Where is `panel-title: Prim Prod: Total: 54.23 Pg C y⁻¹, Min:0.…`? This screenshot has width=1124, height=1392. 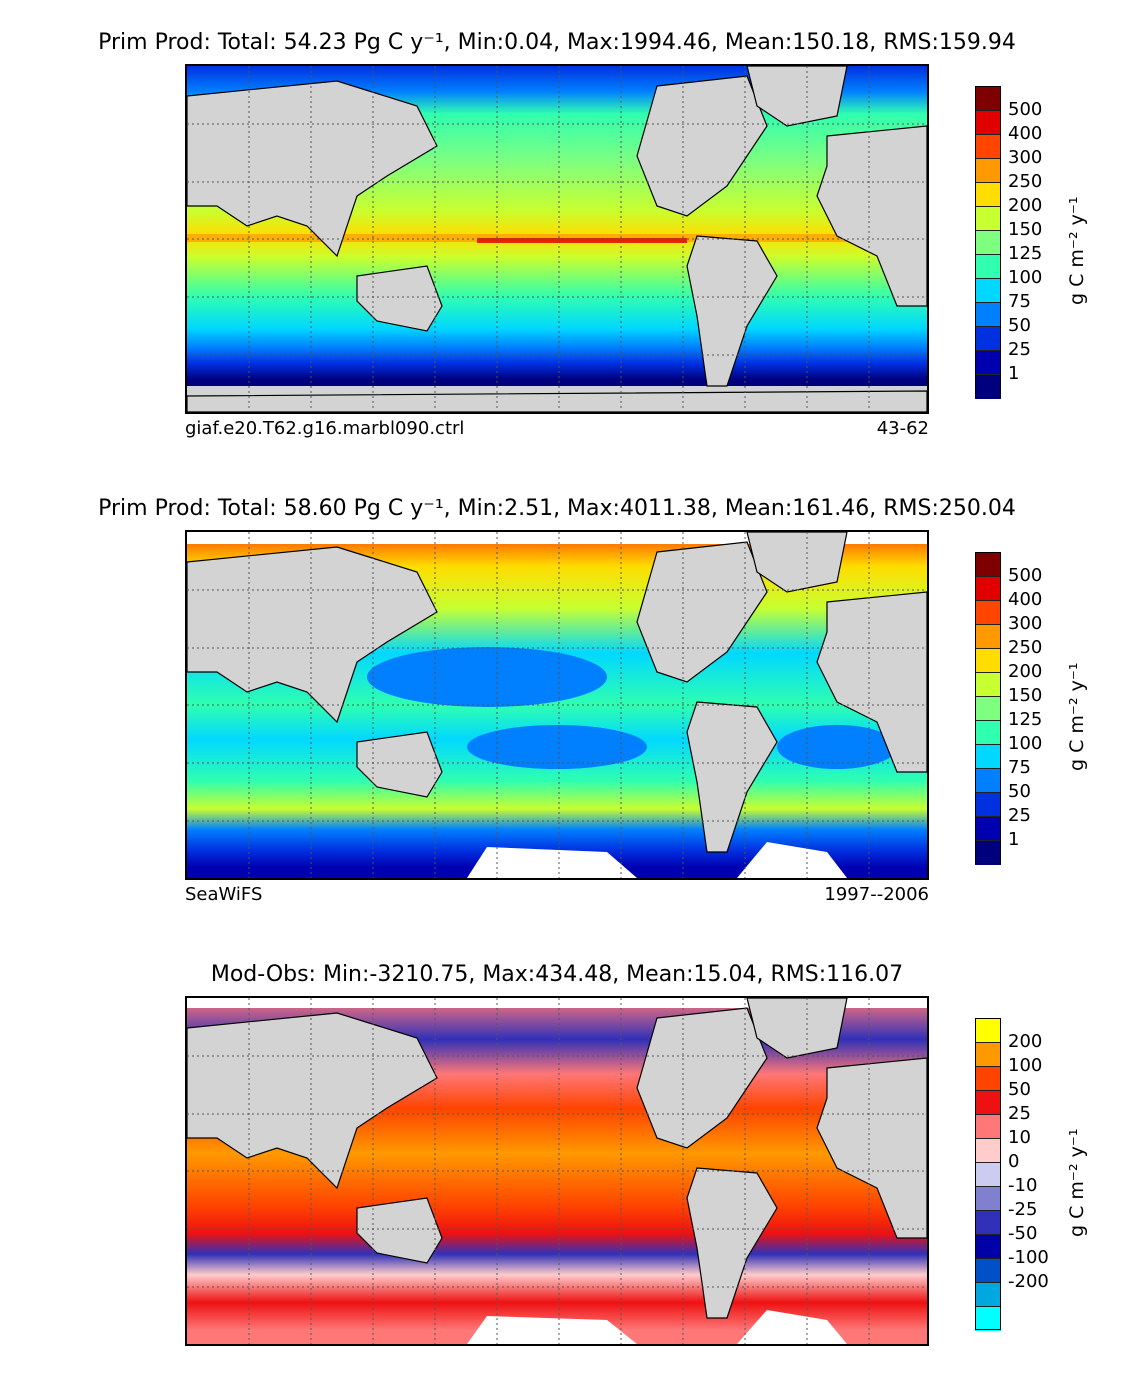 panel-title: Prim Prod: Total: 54.23 Pg C y⁻¹, Min:0.… is located at coordinates (557, 42).